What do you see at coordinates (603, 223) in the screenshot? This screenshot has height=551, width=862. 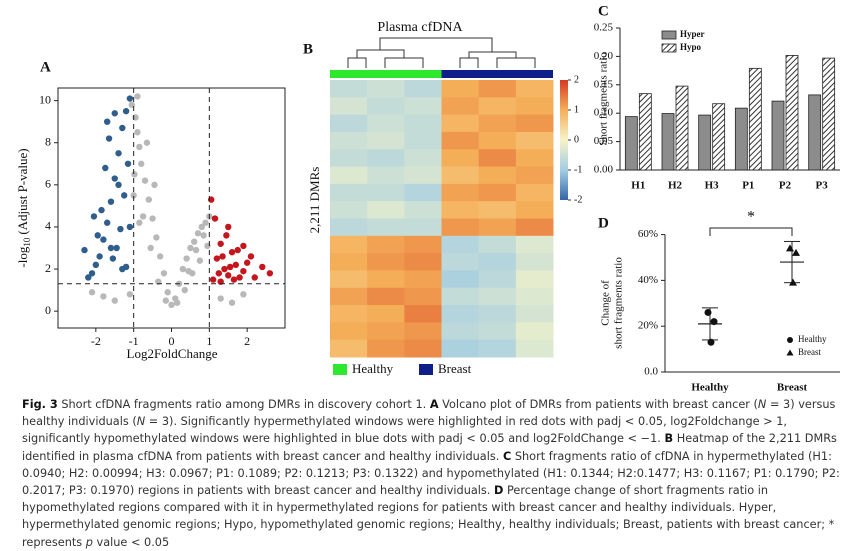 I see `panel-letter: D` at bounding box center [603, 223].